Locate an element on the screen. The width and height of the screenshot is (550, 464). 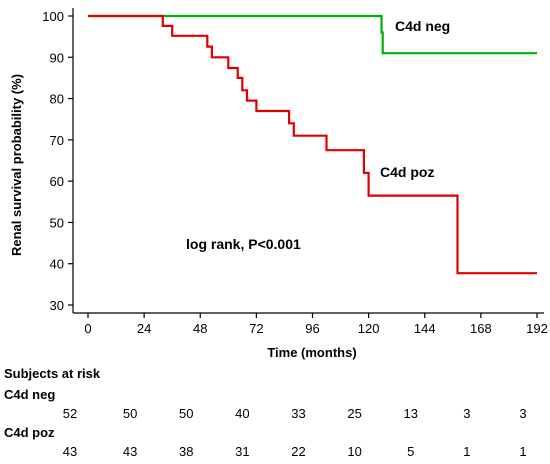
risk-row-label-c4d-poz: C4d poz is located at coordinates (29, 432).